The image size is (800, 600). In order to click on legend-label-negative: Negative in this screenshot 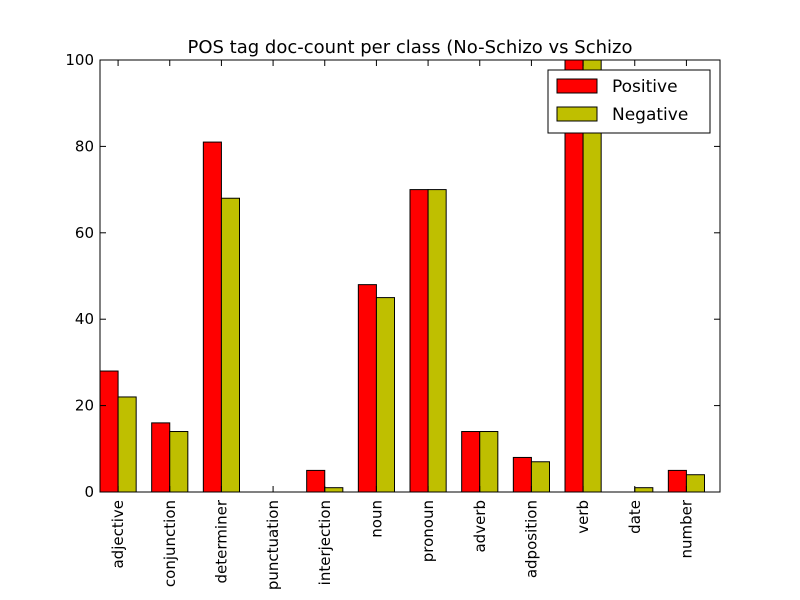, I will do `click(650, 115)`.